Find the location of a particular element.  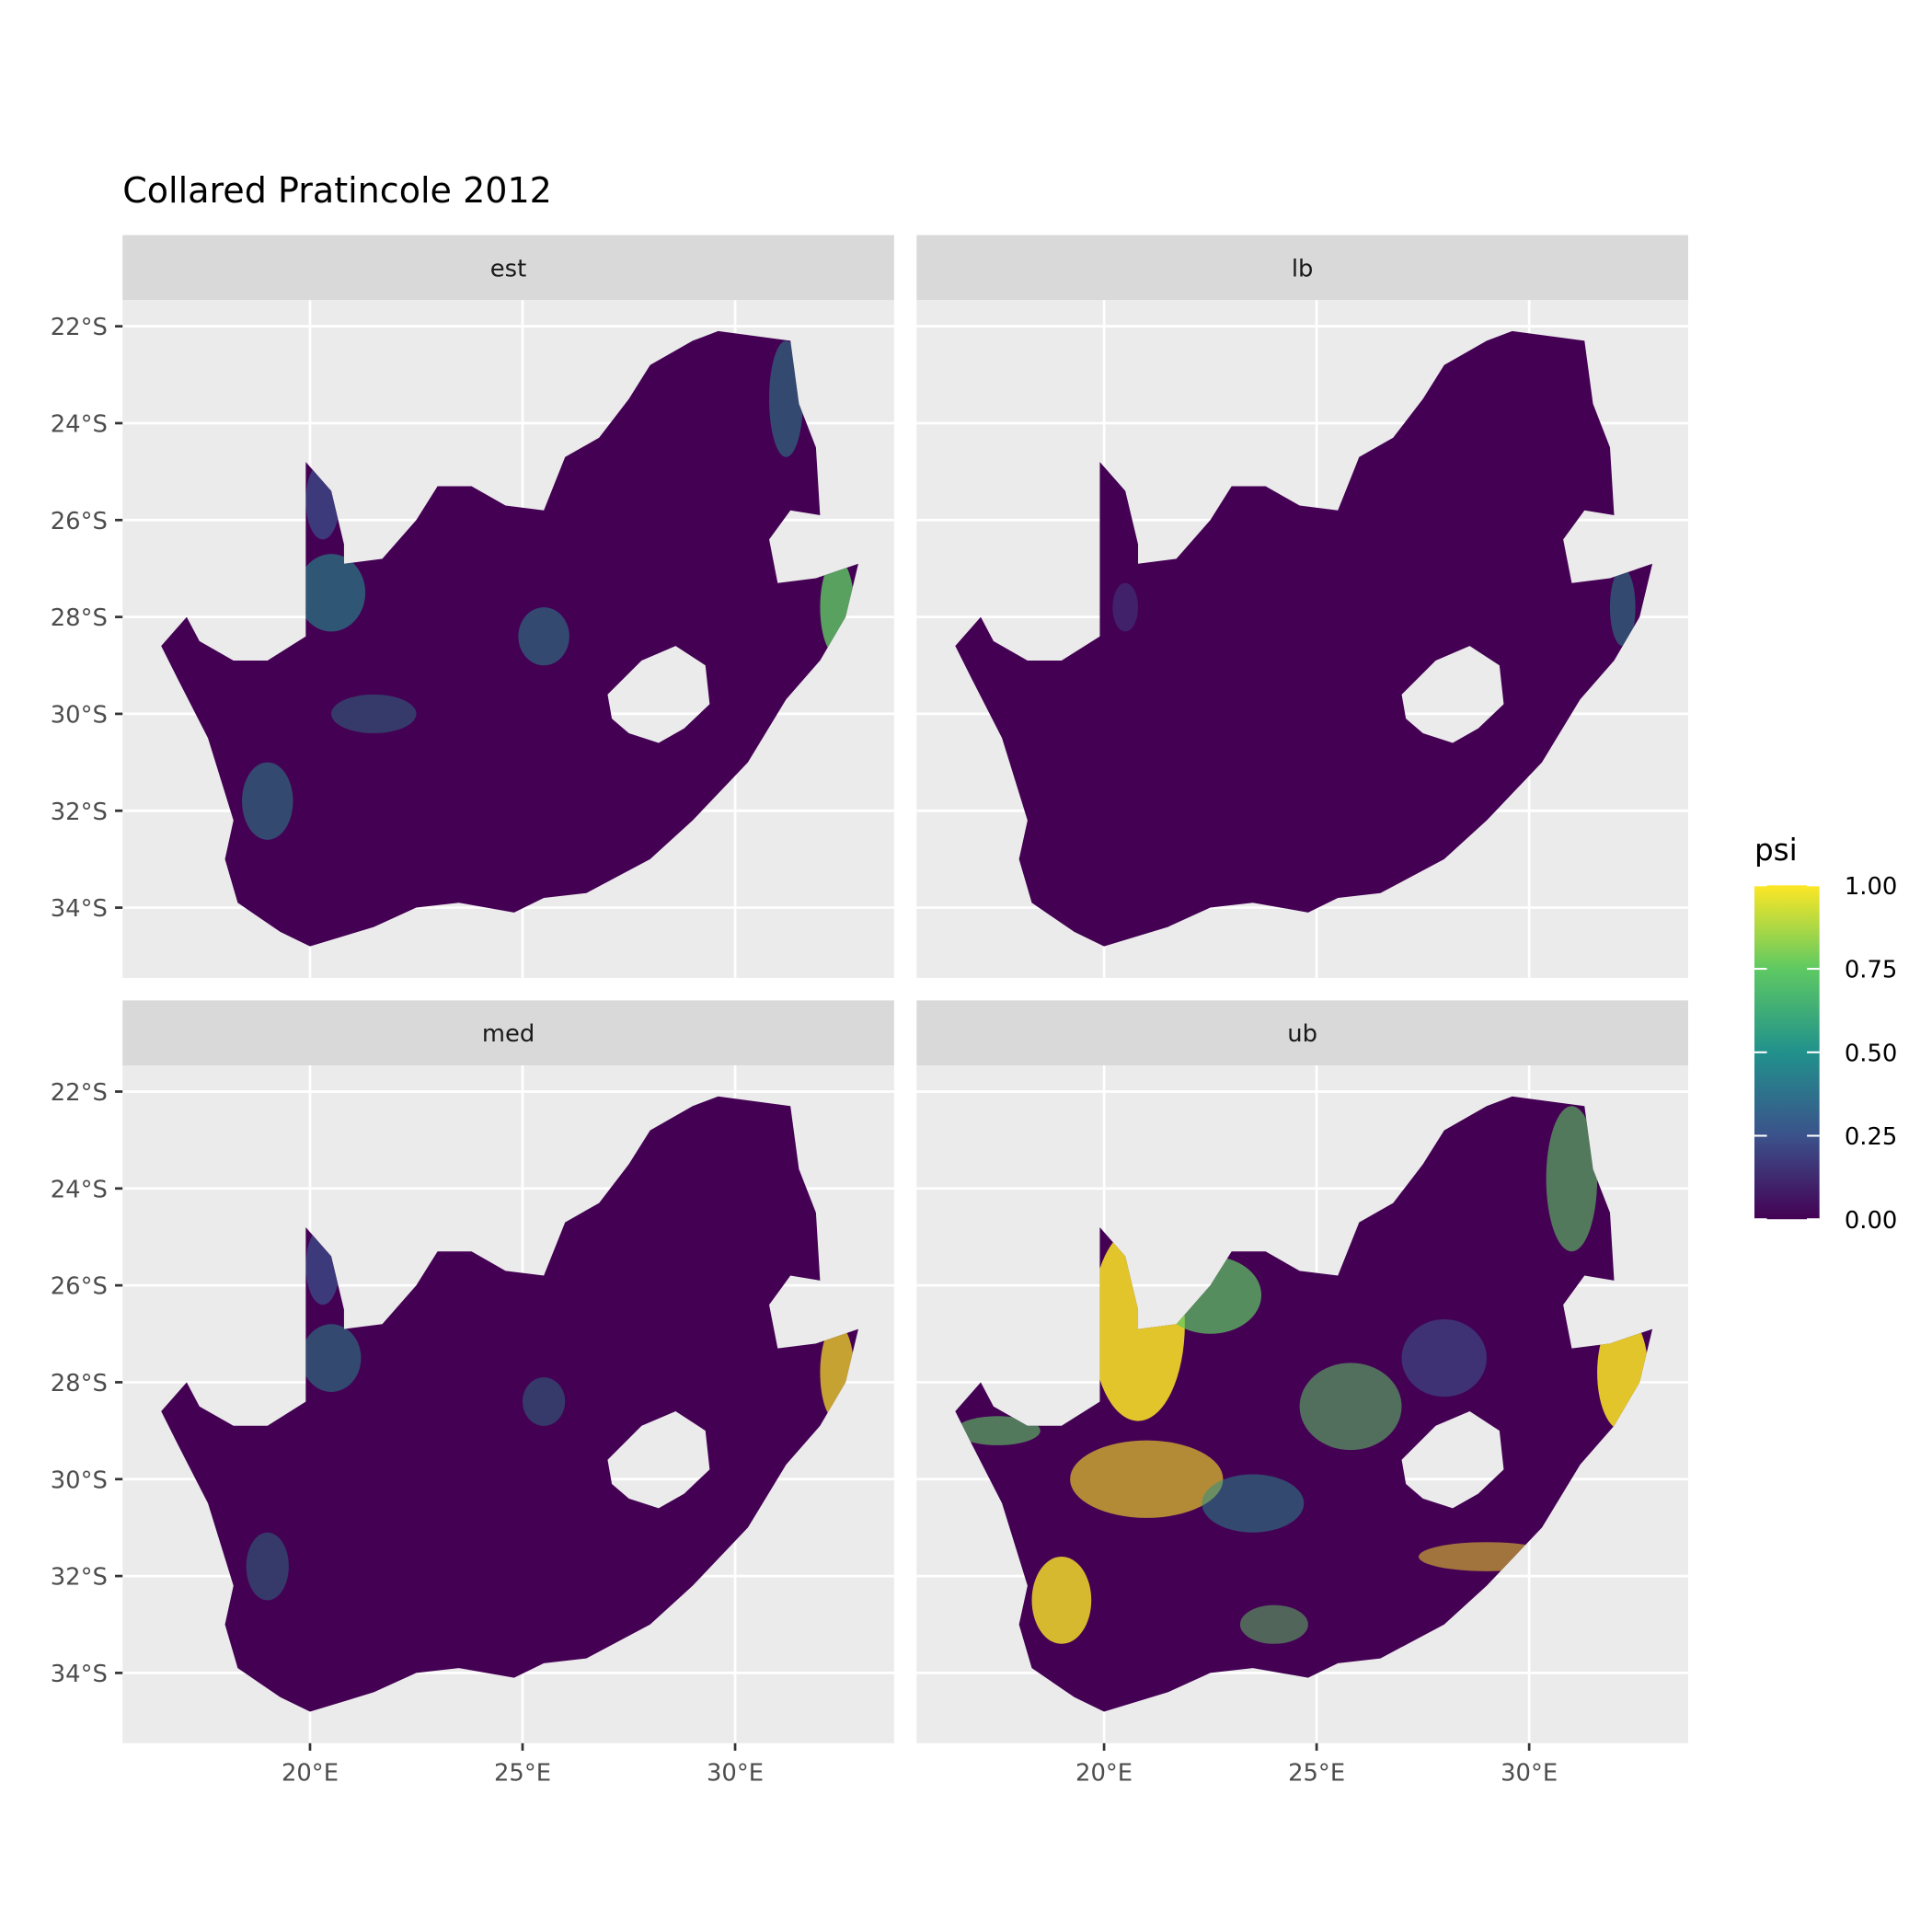

legend-title: psi is located at coordinates (1776, 850).